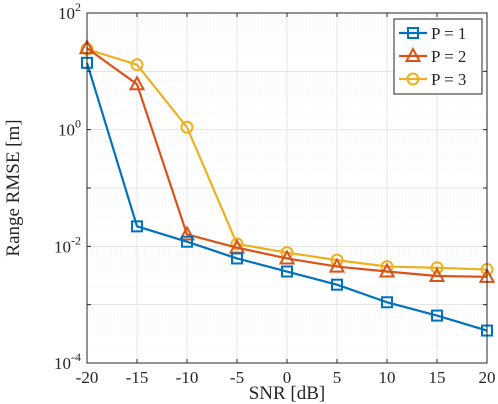 This screenshot has width=498, height=404. Describe the element at coordinates (67, 244) in the screenshot. I see `y-tick-label: 10⁻²` at that location.